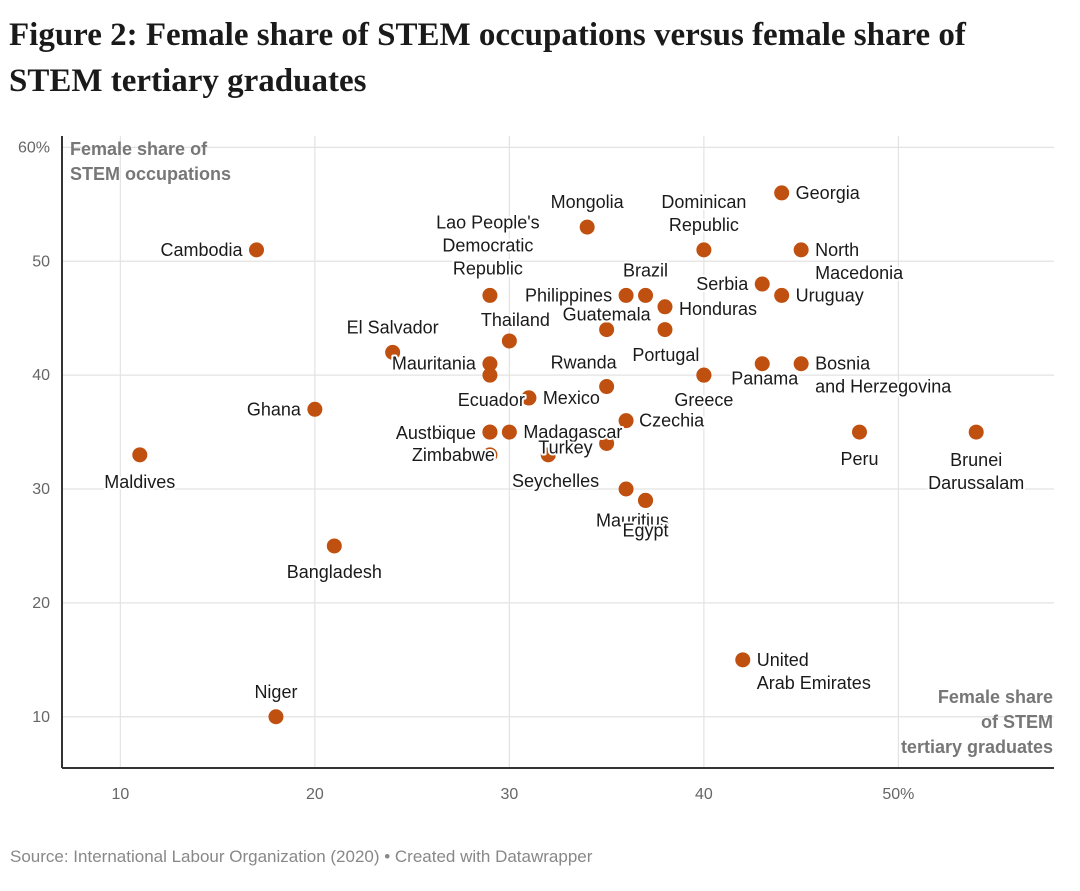 The height and width of the screenshot is (891, 1080). I want to click on point-label-egypt: Egypt, so click(646, 530).